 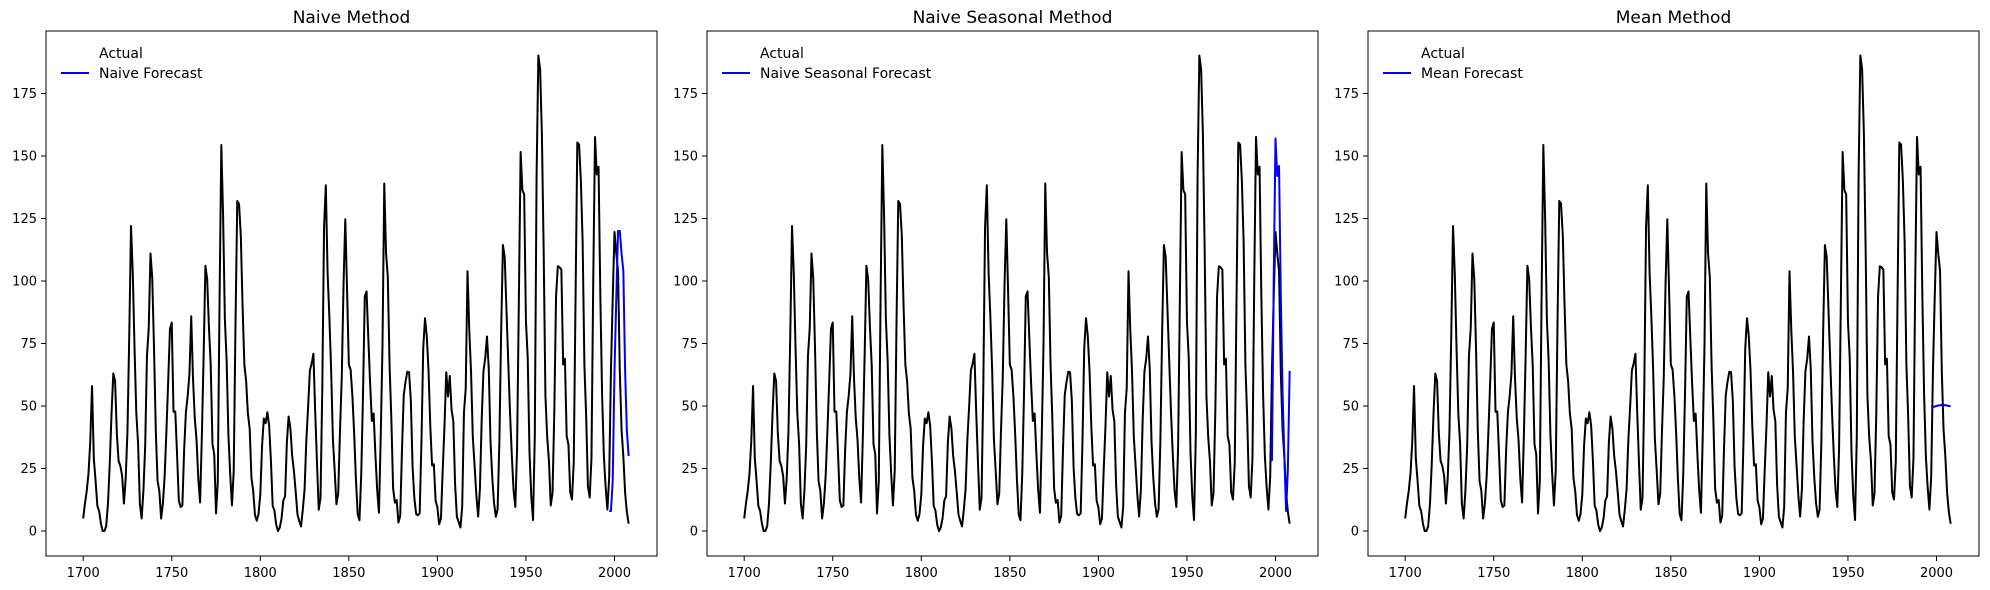 What do you see at coordinates (352, 18) in the screenshot?
I see `chart-title: Naive Method` at bounding box center [352, 18].